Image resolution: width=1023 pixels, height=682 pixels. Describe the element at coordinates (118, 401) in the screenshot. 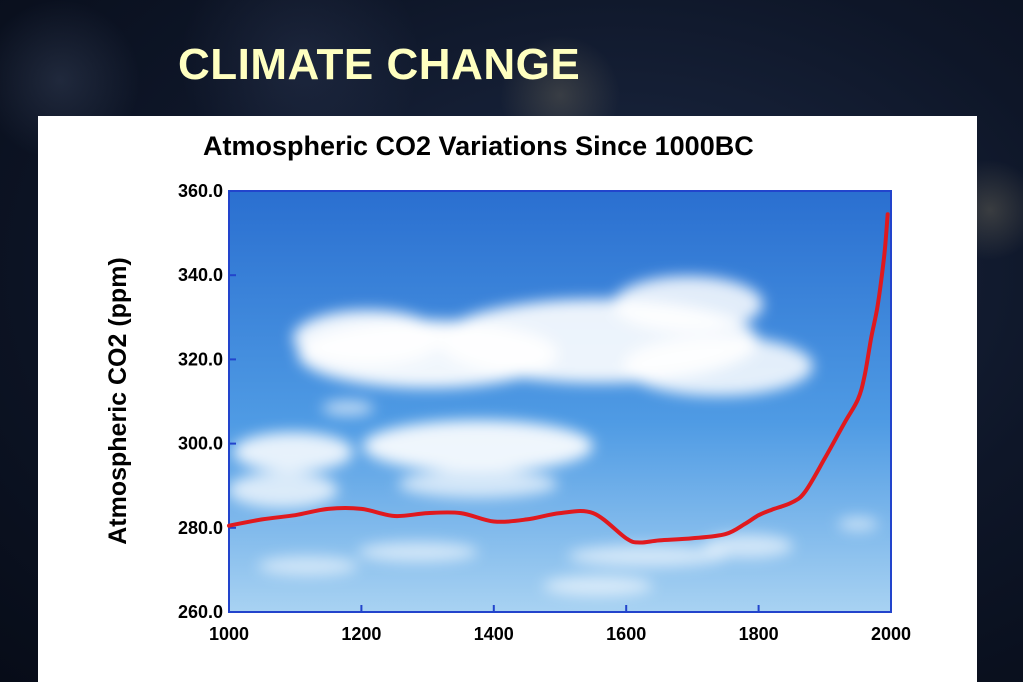

I see `y-axis-label: Atmospheric CO2 (ppm)` at that location.